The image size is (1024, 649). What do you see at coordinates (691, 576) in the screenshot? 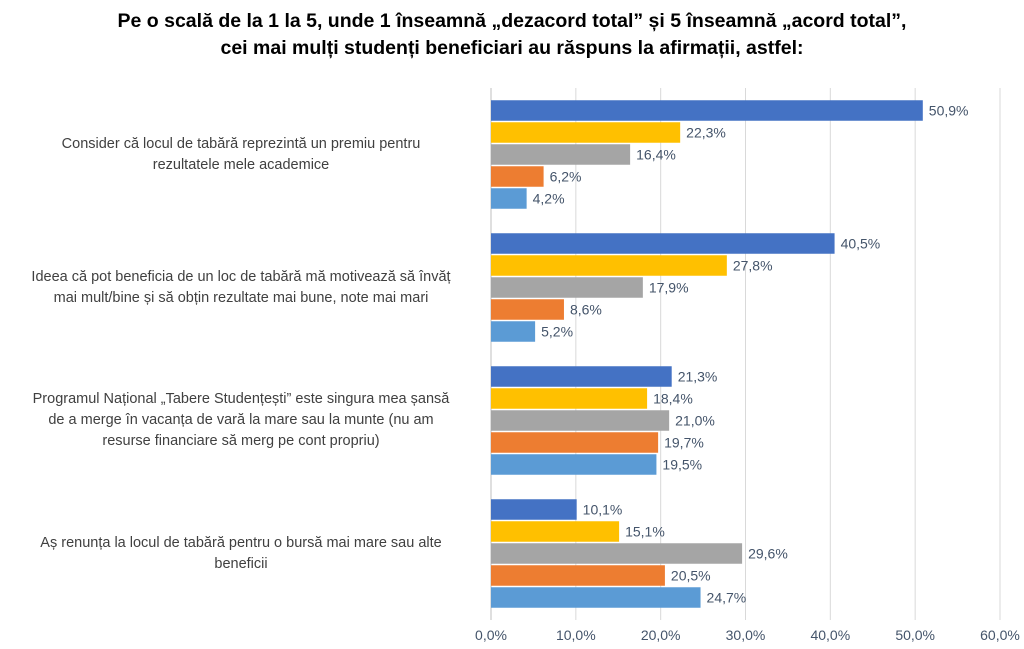
I see `data-label: 20,5%` at bounding box center [691, 576].